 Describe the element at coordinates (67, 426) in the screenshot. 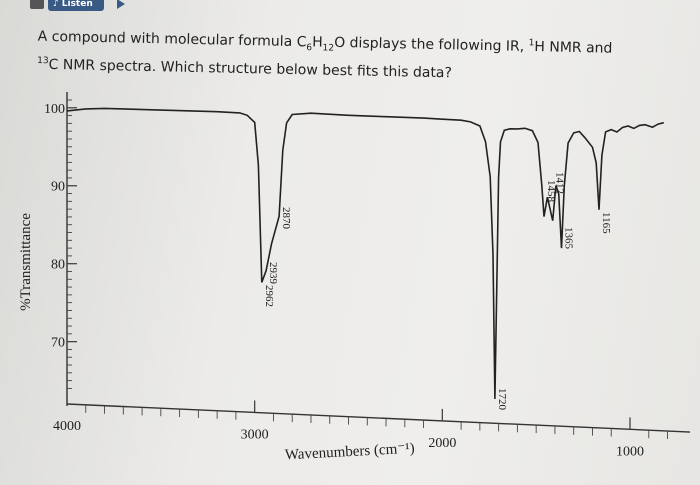

I see `x-tick-label: 4000` at that location.